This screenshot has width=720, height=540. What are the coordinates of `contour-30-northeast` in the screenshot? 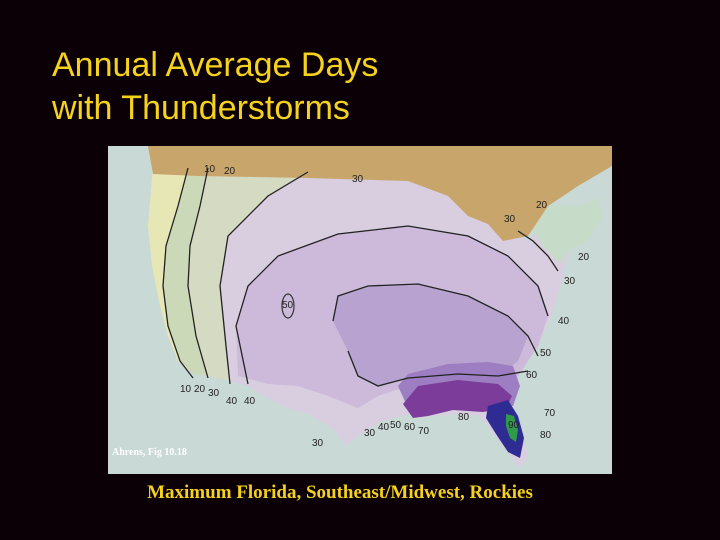 It's located at (538, 251).